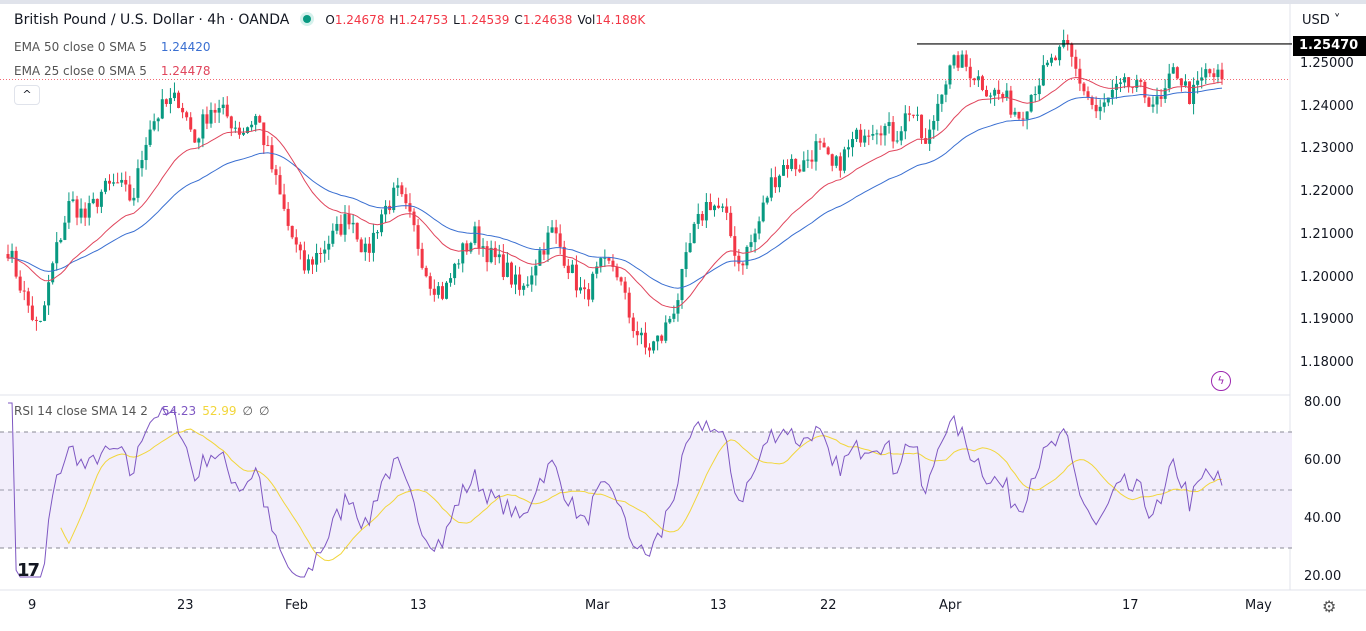 This screenshot has width=1366, height=631. Describe the element at coordinates (112, 71) in the screenshot. I see `ema25-legend: EMA 25 close 0 SMA 5 1.24478` at that location.